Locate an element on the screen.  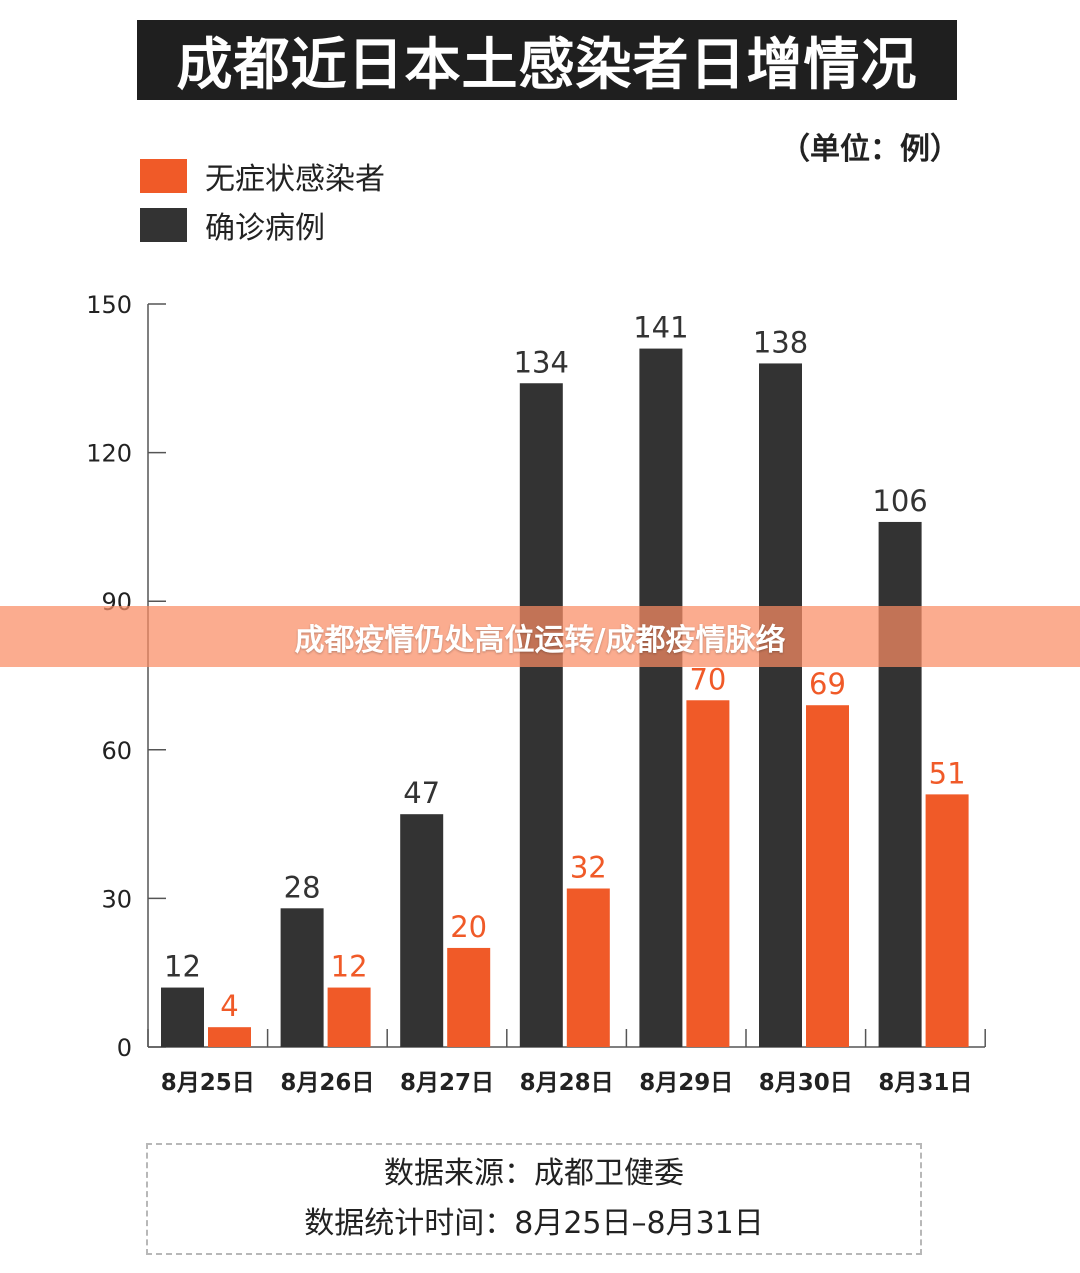
x-tick-label: 8月26日 is located at coordinates (327, 1083).